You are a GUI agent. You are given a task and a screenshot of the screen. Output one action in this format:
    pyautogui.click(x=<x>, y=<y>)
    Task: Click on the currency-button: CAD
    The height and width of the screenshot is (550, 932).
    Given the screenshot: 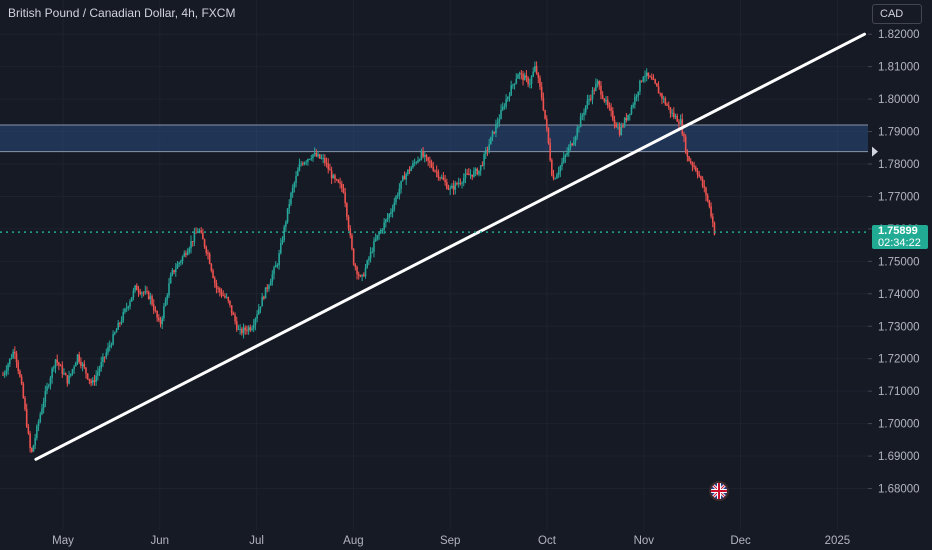 What is the action you would take?
    pyautogui.click(x=897, y=14)
    